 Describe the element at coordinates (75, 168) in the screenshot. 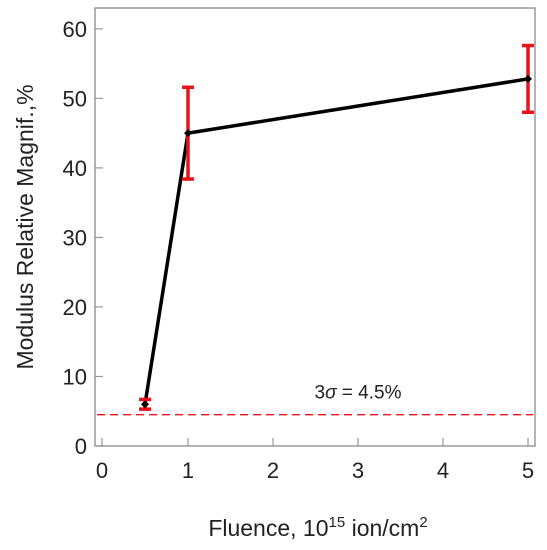

I see `y-tick-label: 40` at that location.